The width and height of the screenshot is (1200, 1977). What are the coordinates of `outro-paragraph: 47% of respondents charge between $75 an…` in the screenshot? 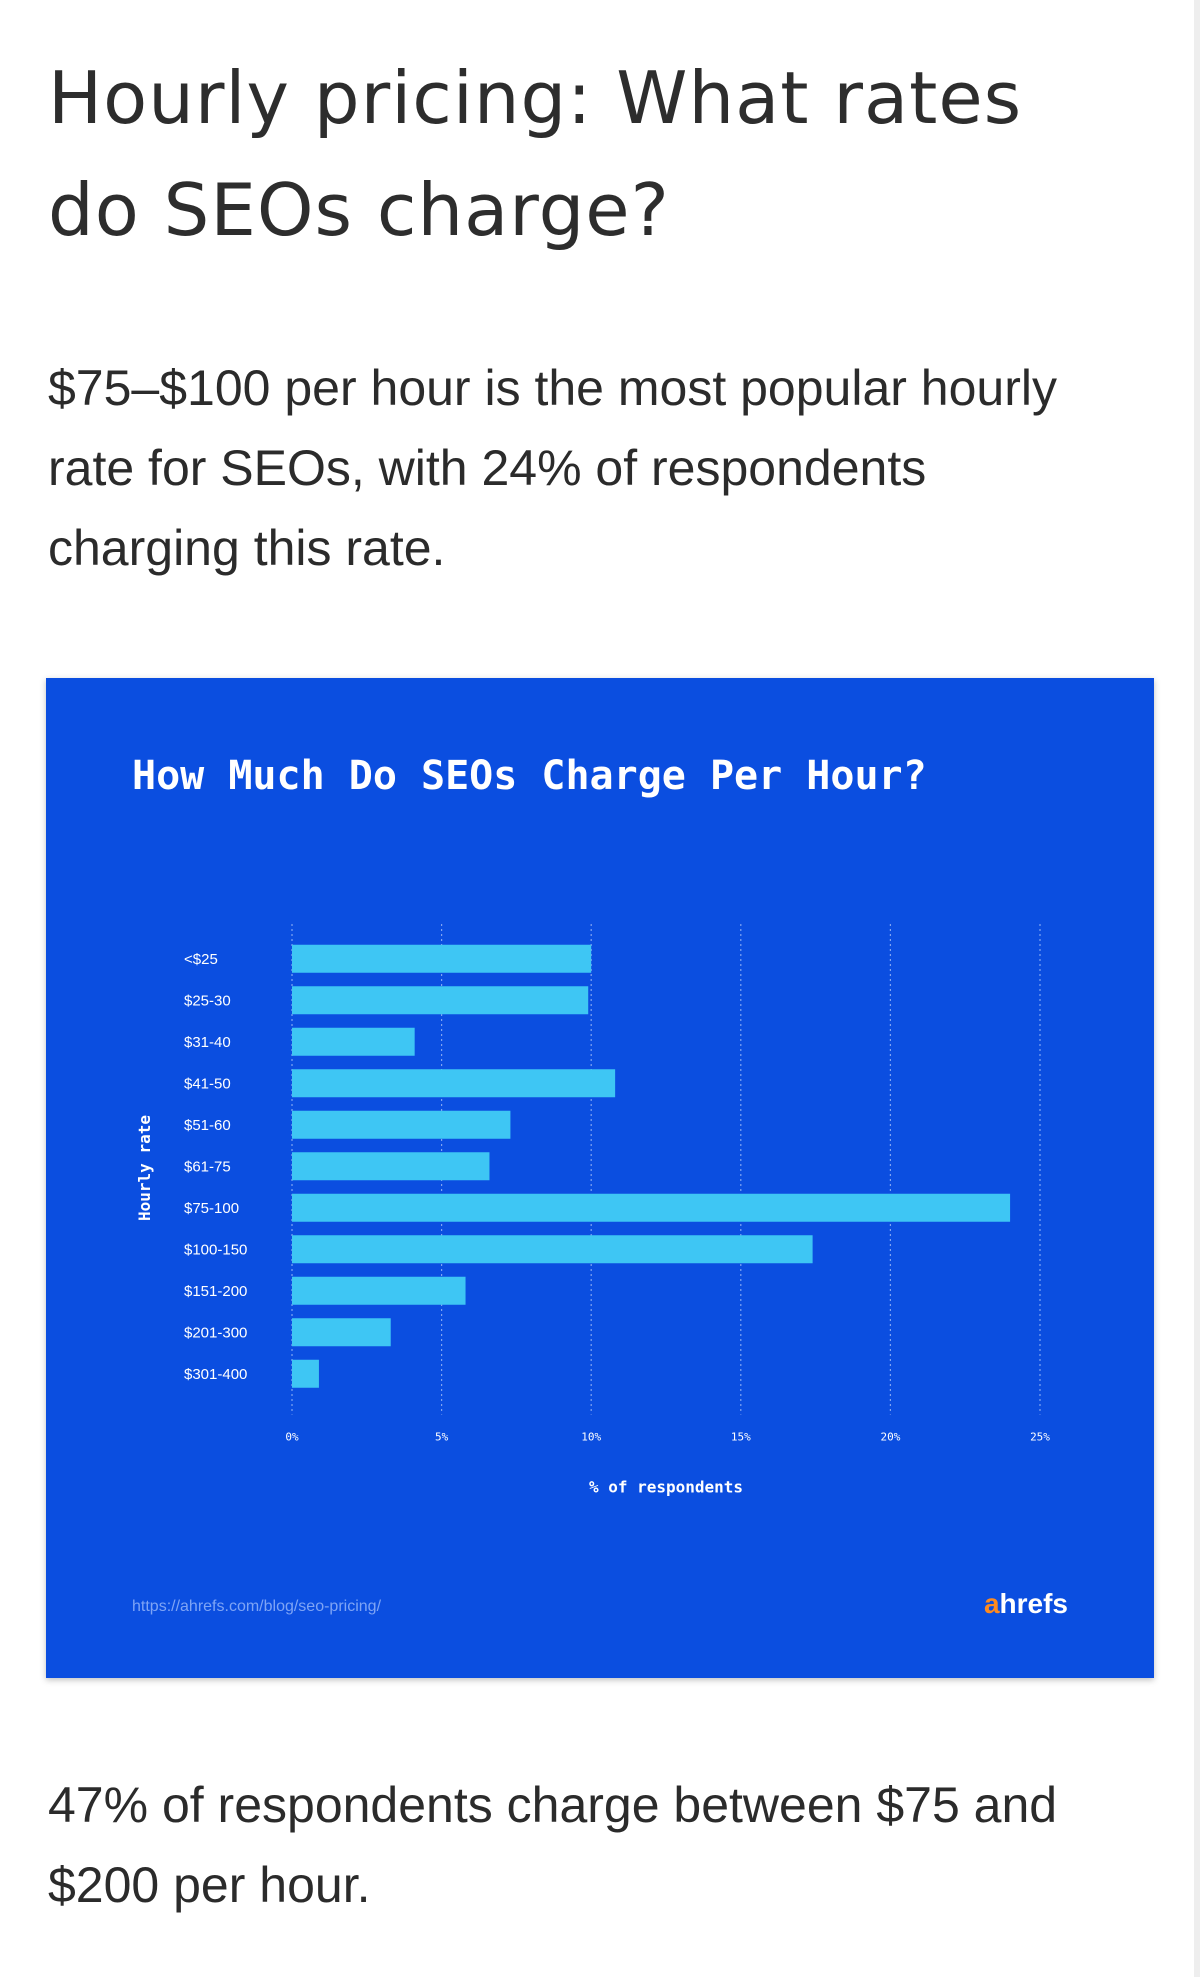 It's located at (553, 1845).